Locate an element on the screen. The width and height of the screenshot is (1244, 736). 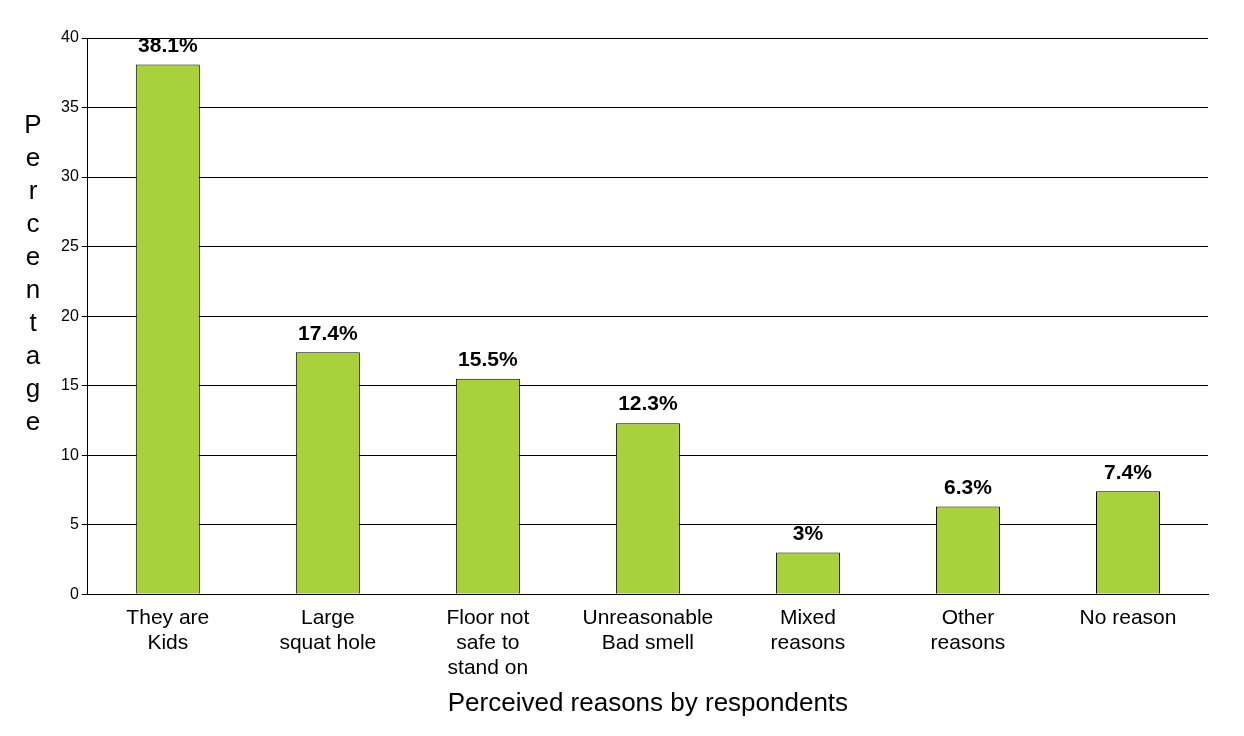
y-tick-label: 30 is located at coordinates (70, 176).